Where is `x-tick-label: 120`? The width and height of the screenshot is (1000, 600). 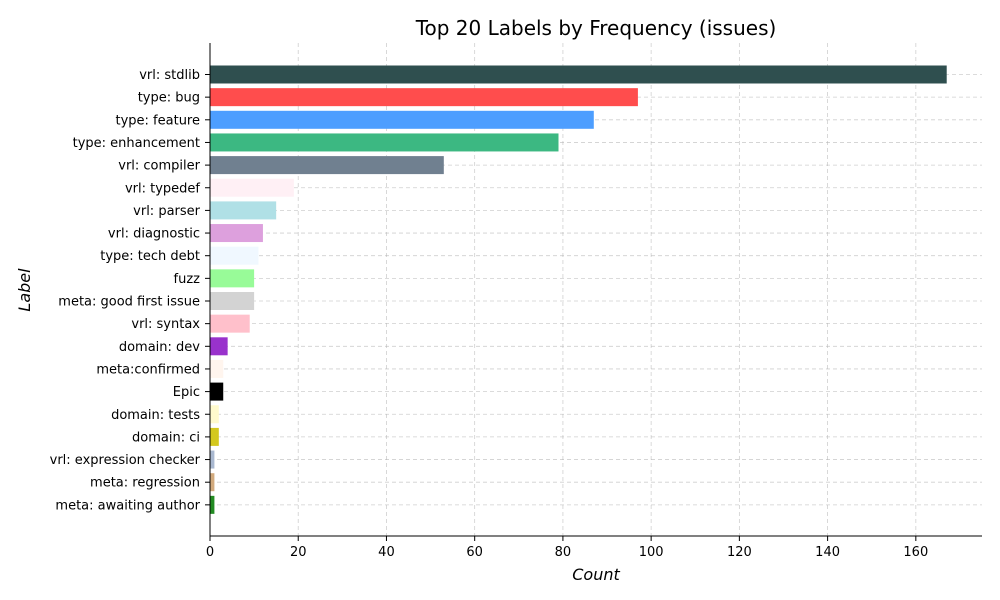 x-tick-label: 120 is located at coordinates (739, 552).